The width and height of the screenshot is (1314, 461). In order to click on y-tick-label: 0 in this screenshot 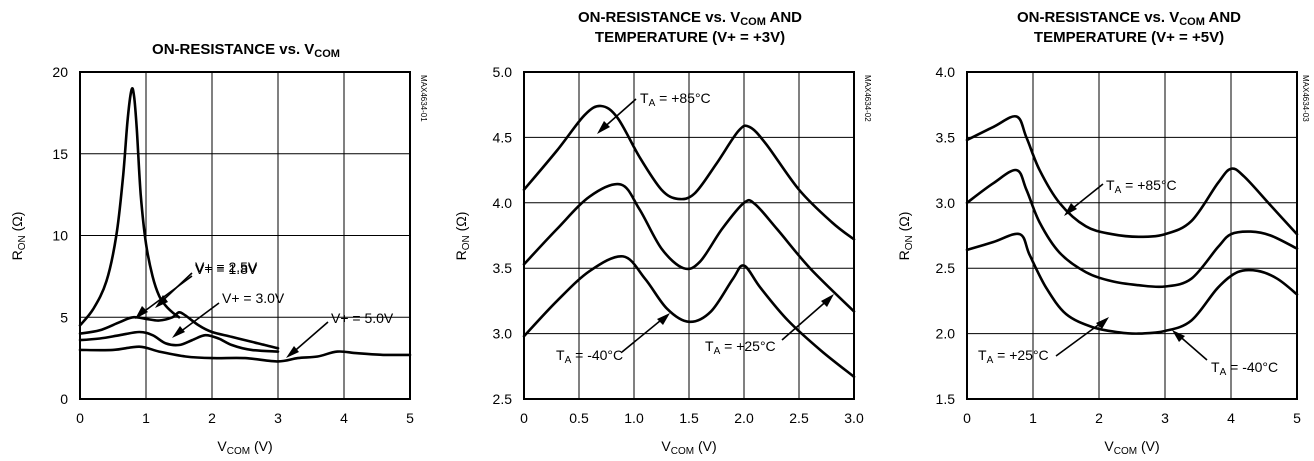, I will do `click(64, 399)`.